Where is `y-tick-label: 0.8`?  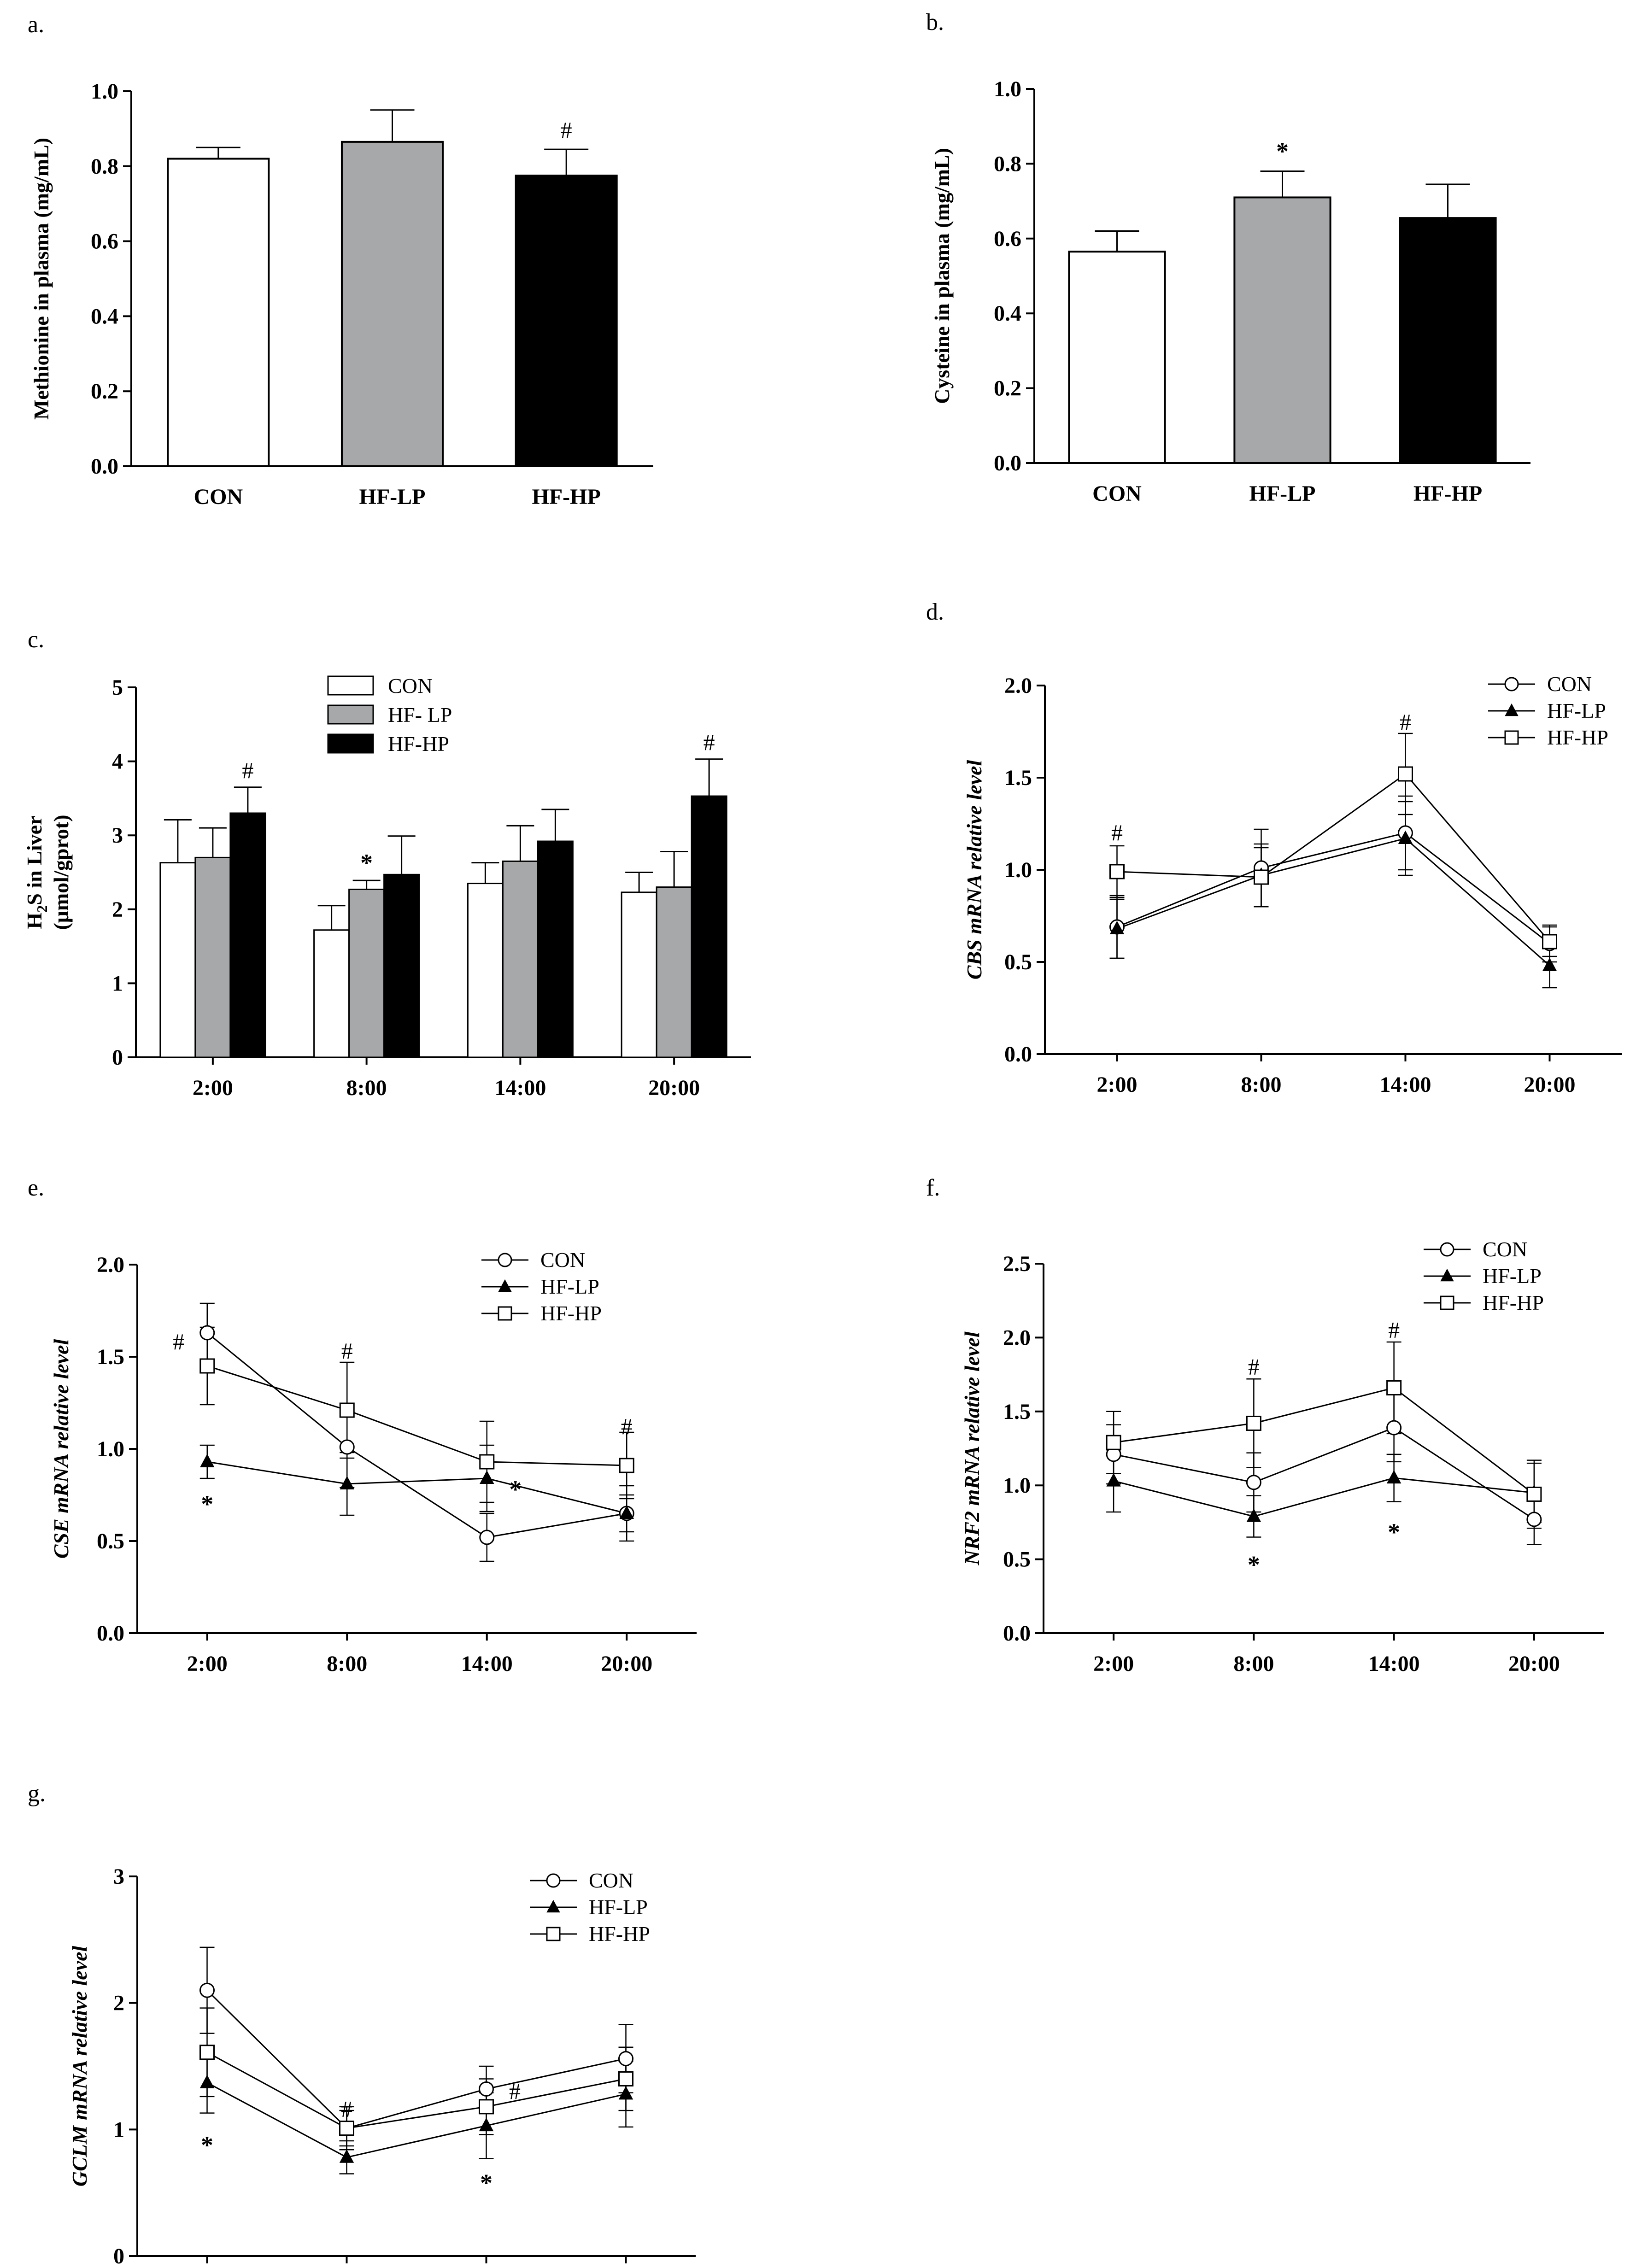 y-tick-label: 0.8 is located at coordinates (1007, 164).